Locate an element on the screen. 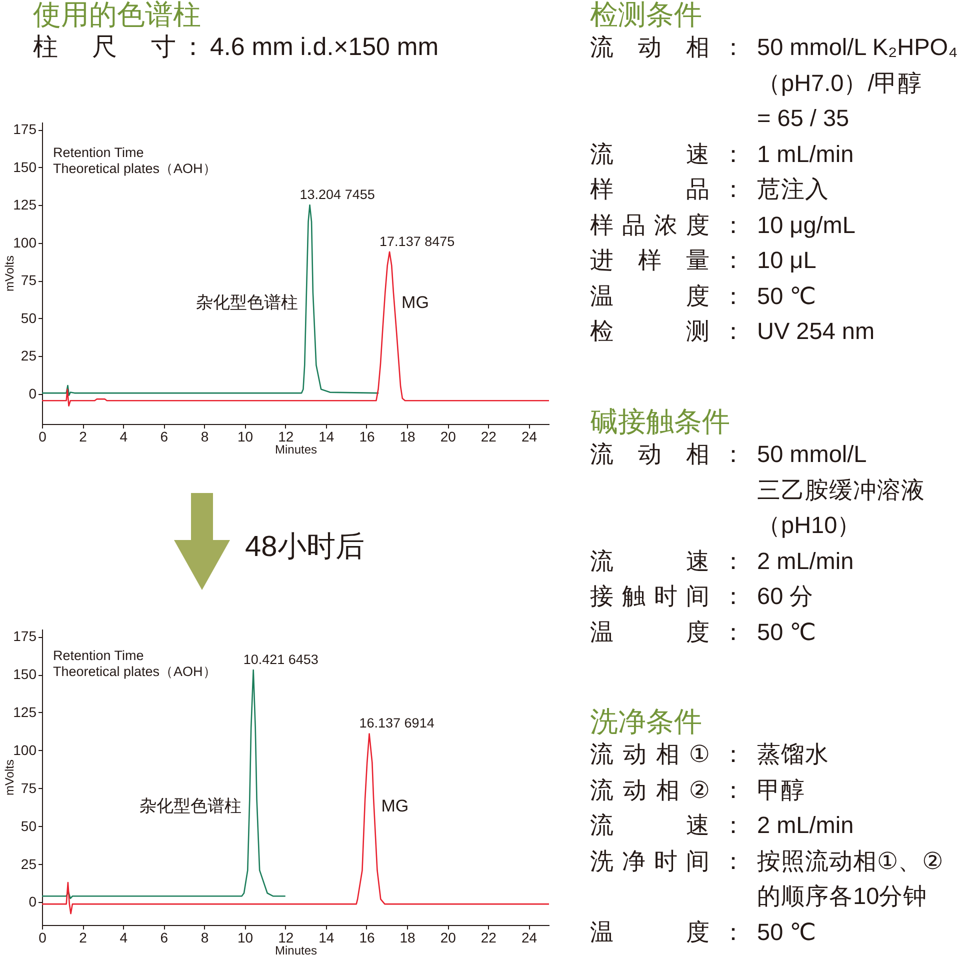 This screenshot has height=961, width=964. text: 样品浓度 ： 10 μg/mL is located at coordinates (723, 225).